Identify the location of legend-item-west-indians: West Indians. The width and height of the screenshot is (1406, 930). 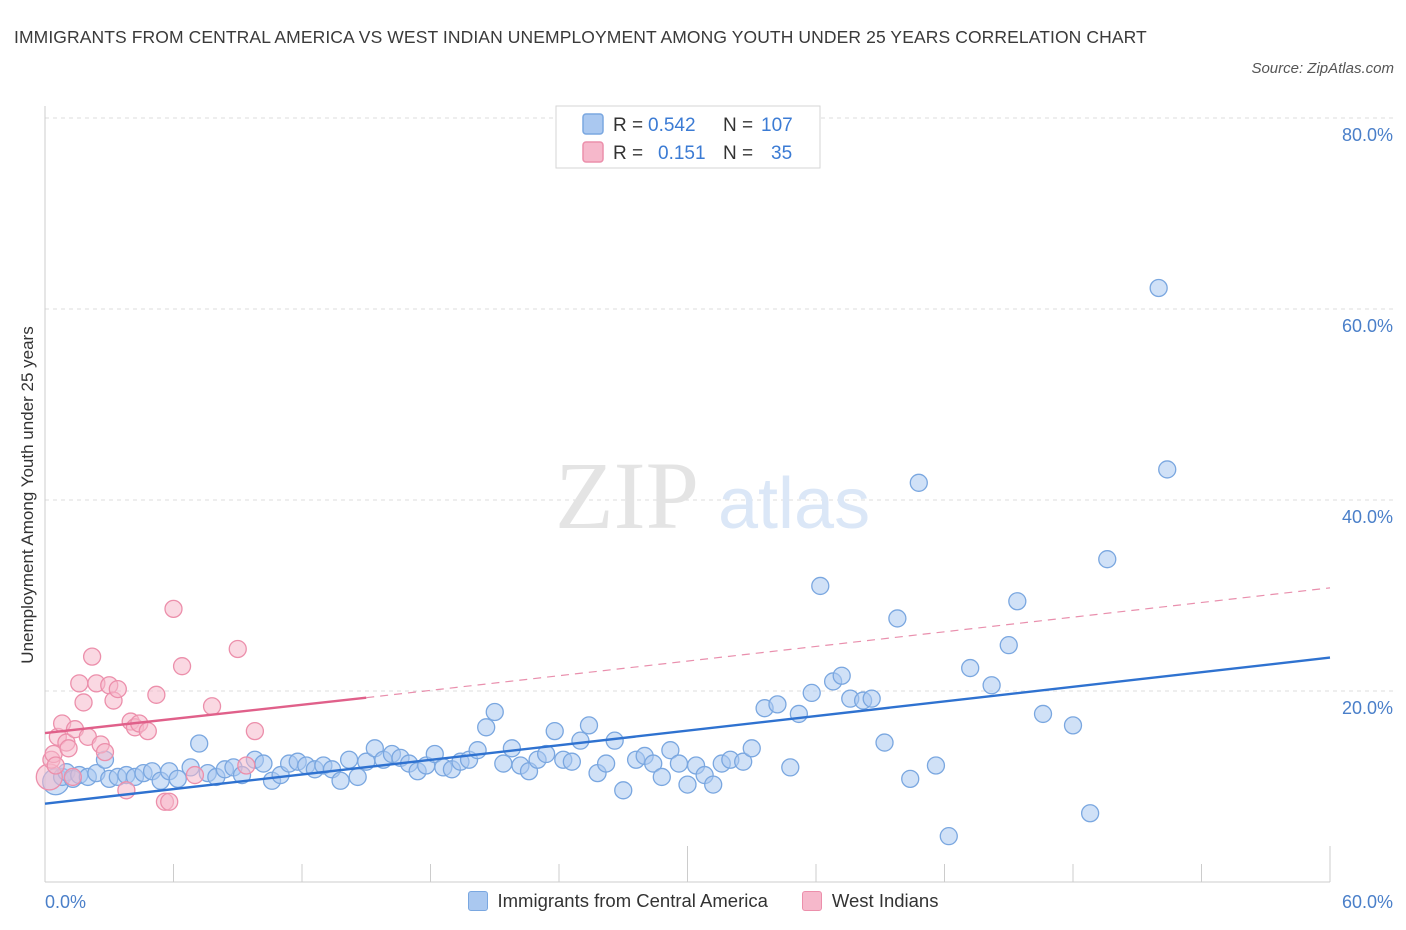
(870, 901).